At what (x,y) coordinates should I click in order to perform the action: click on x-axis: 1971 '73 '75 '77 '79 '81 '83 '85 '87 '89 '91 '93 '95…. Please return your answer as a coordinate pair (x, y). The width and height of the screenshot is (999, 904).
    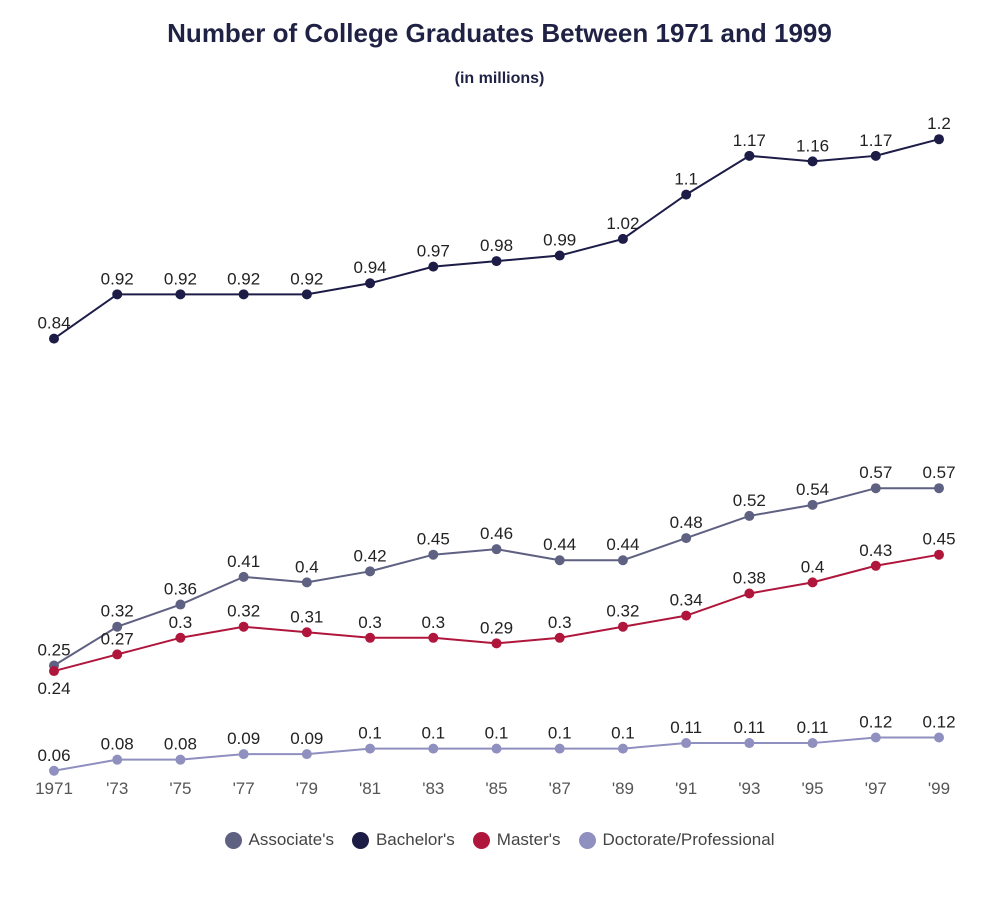
    Looking at the image, I should click on (492, 788).